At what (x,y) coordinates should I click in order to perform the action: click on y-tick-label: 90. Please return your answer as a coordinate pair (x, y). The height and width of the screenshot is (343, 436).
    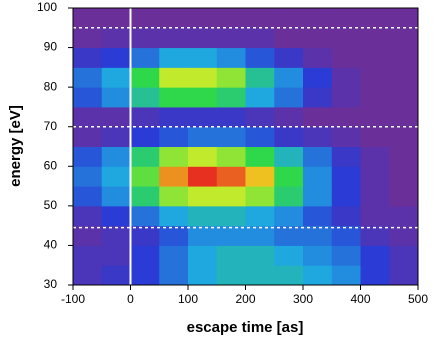
    Looking at the image, I should click on (51, 47).